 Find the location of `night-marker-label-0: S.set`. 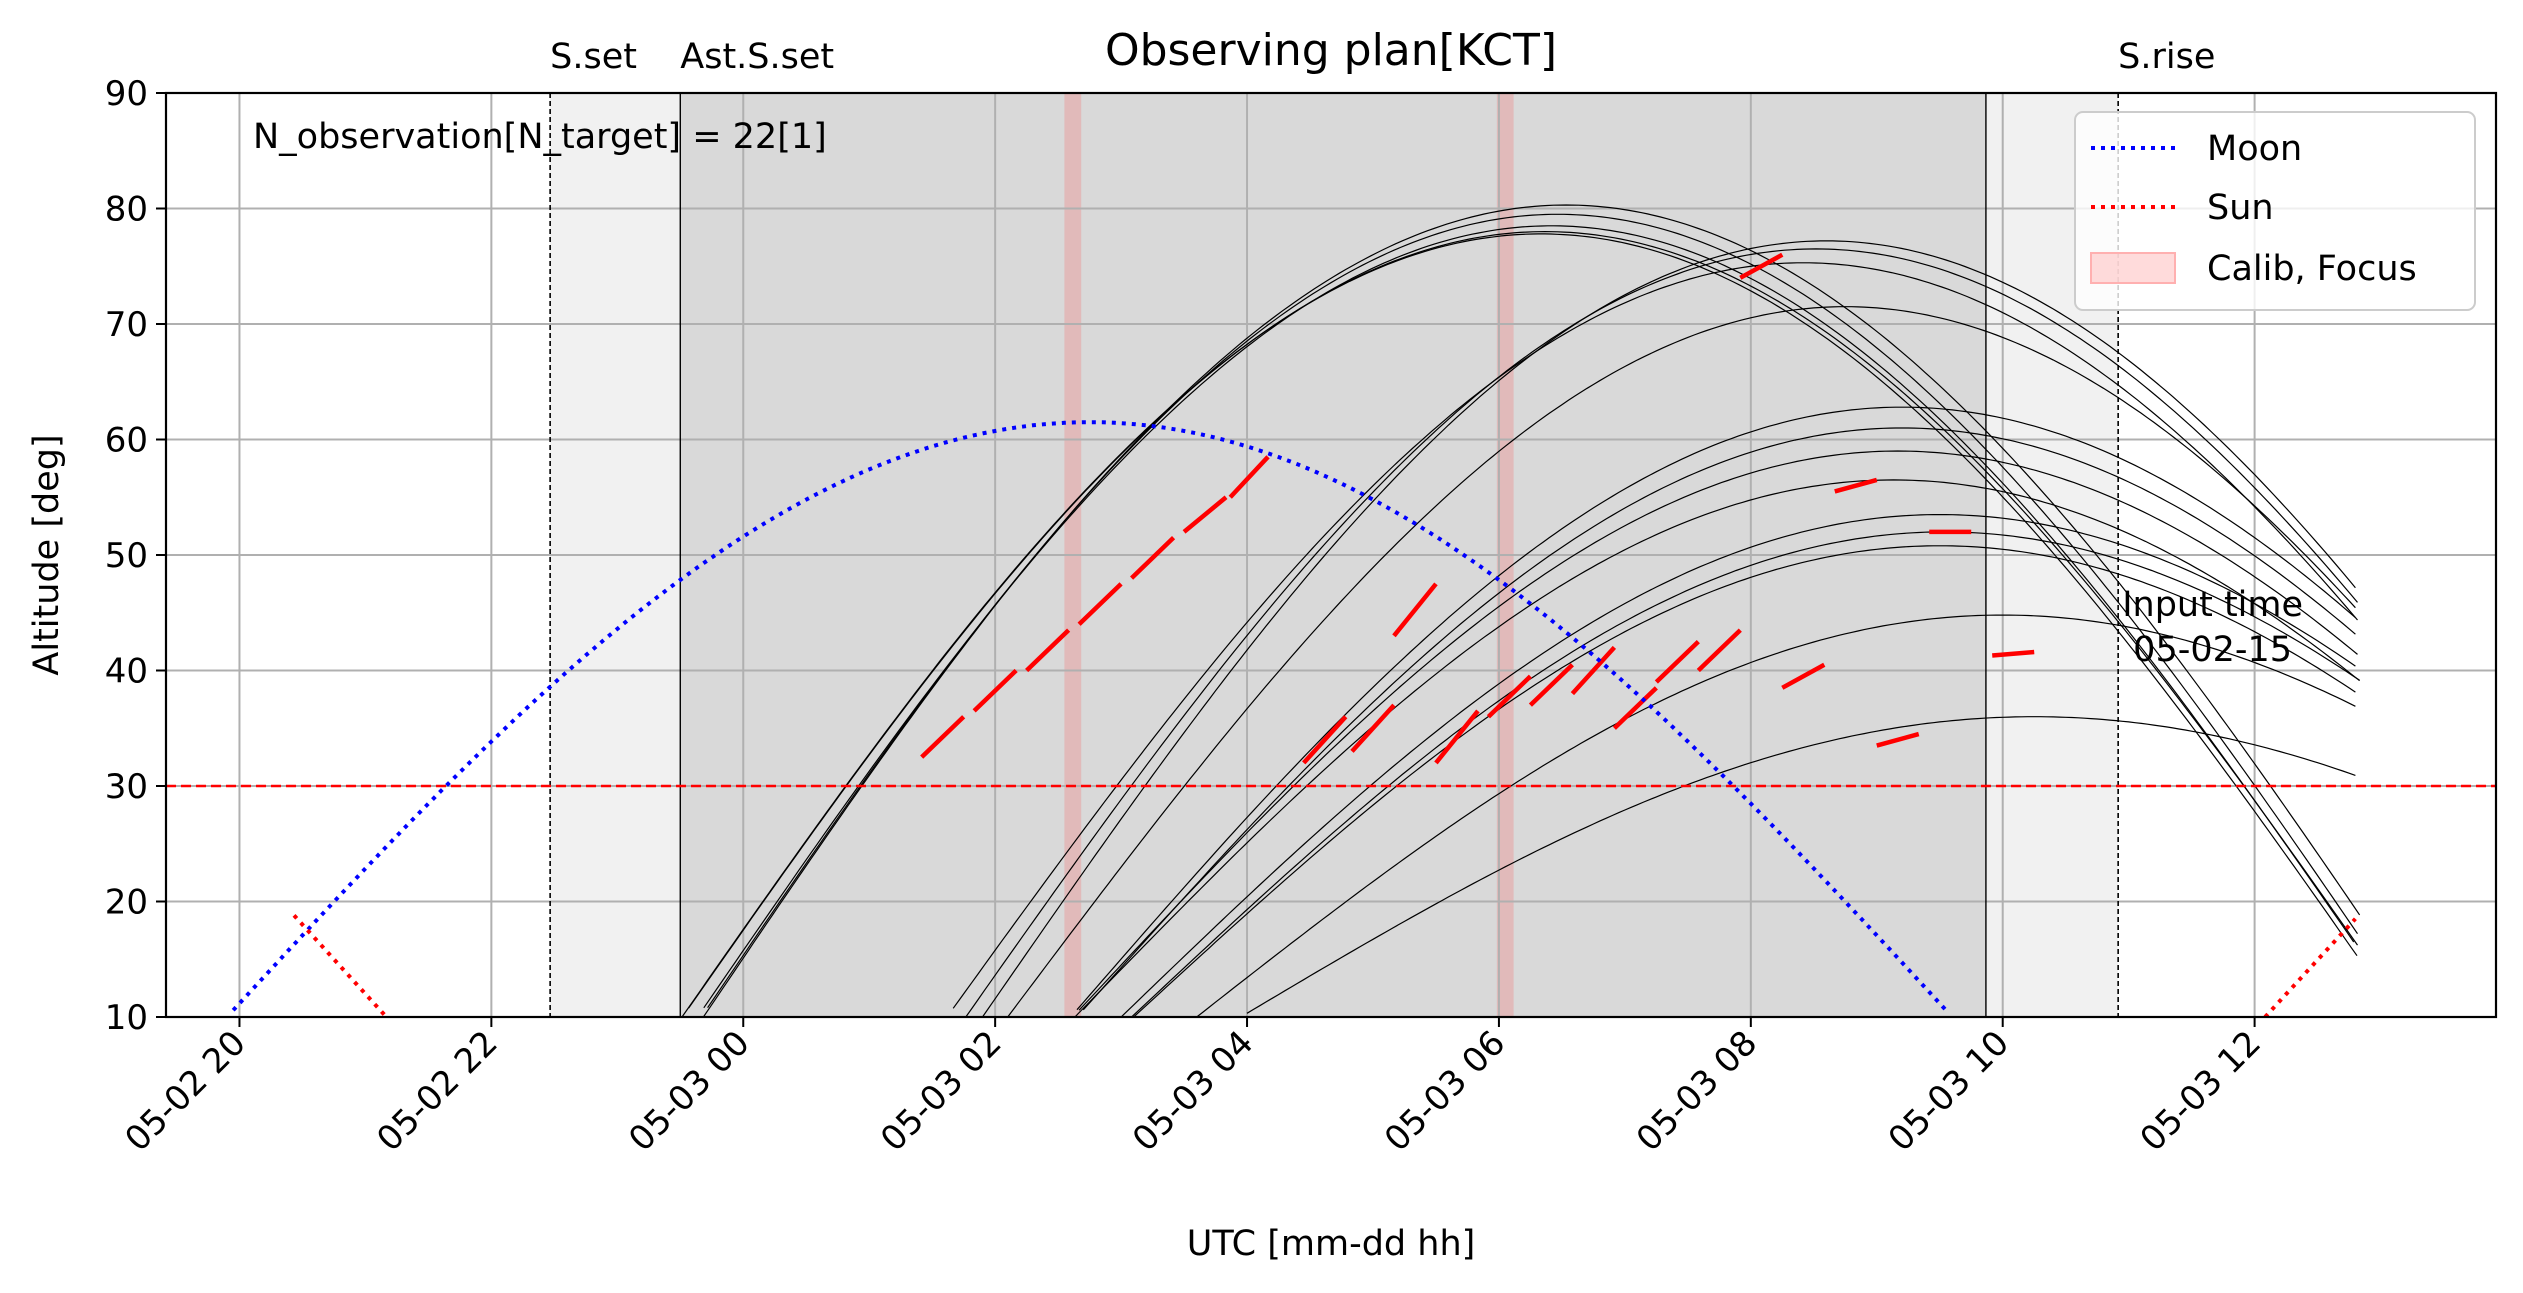

night-marker-label-0: S.set is located at coordinates (593, 57).